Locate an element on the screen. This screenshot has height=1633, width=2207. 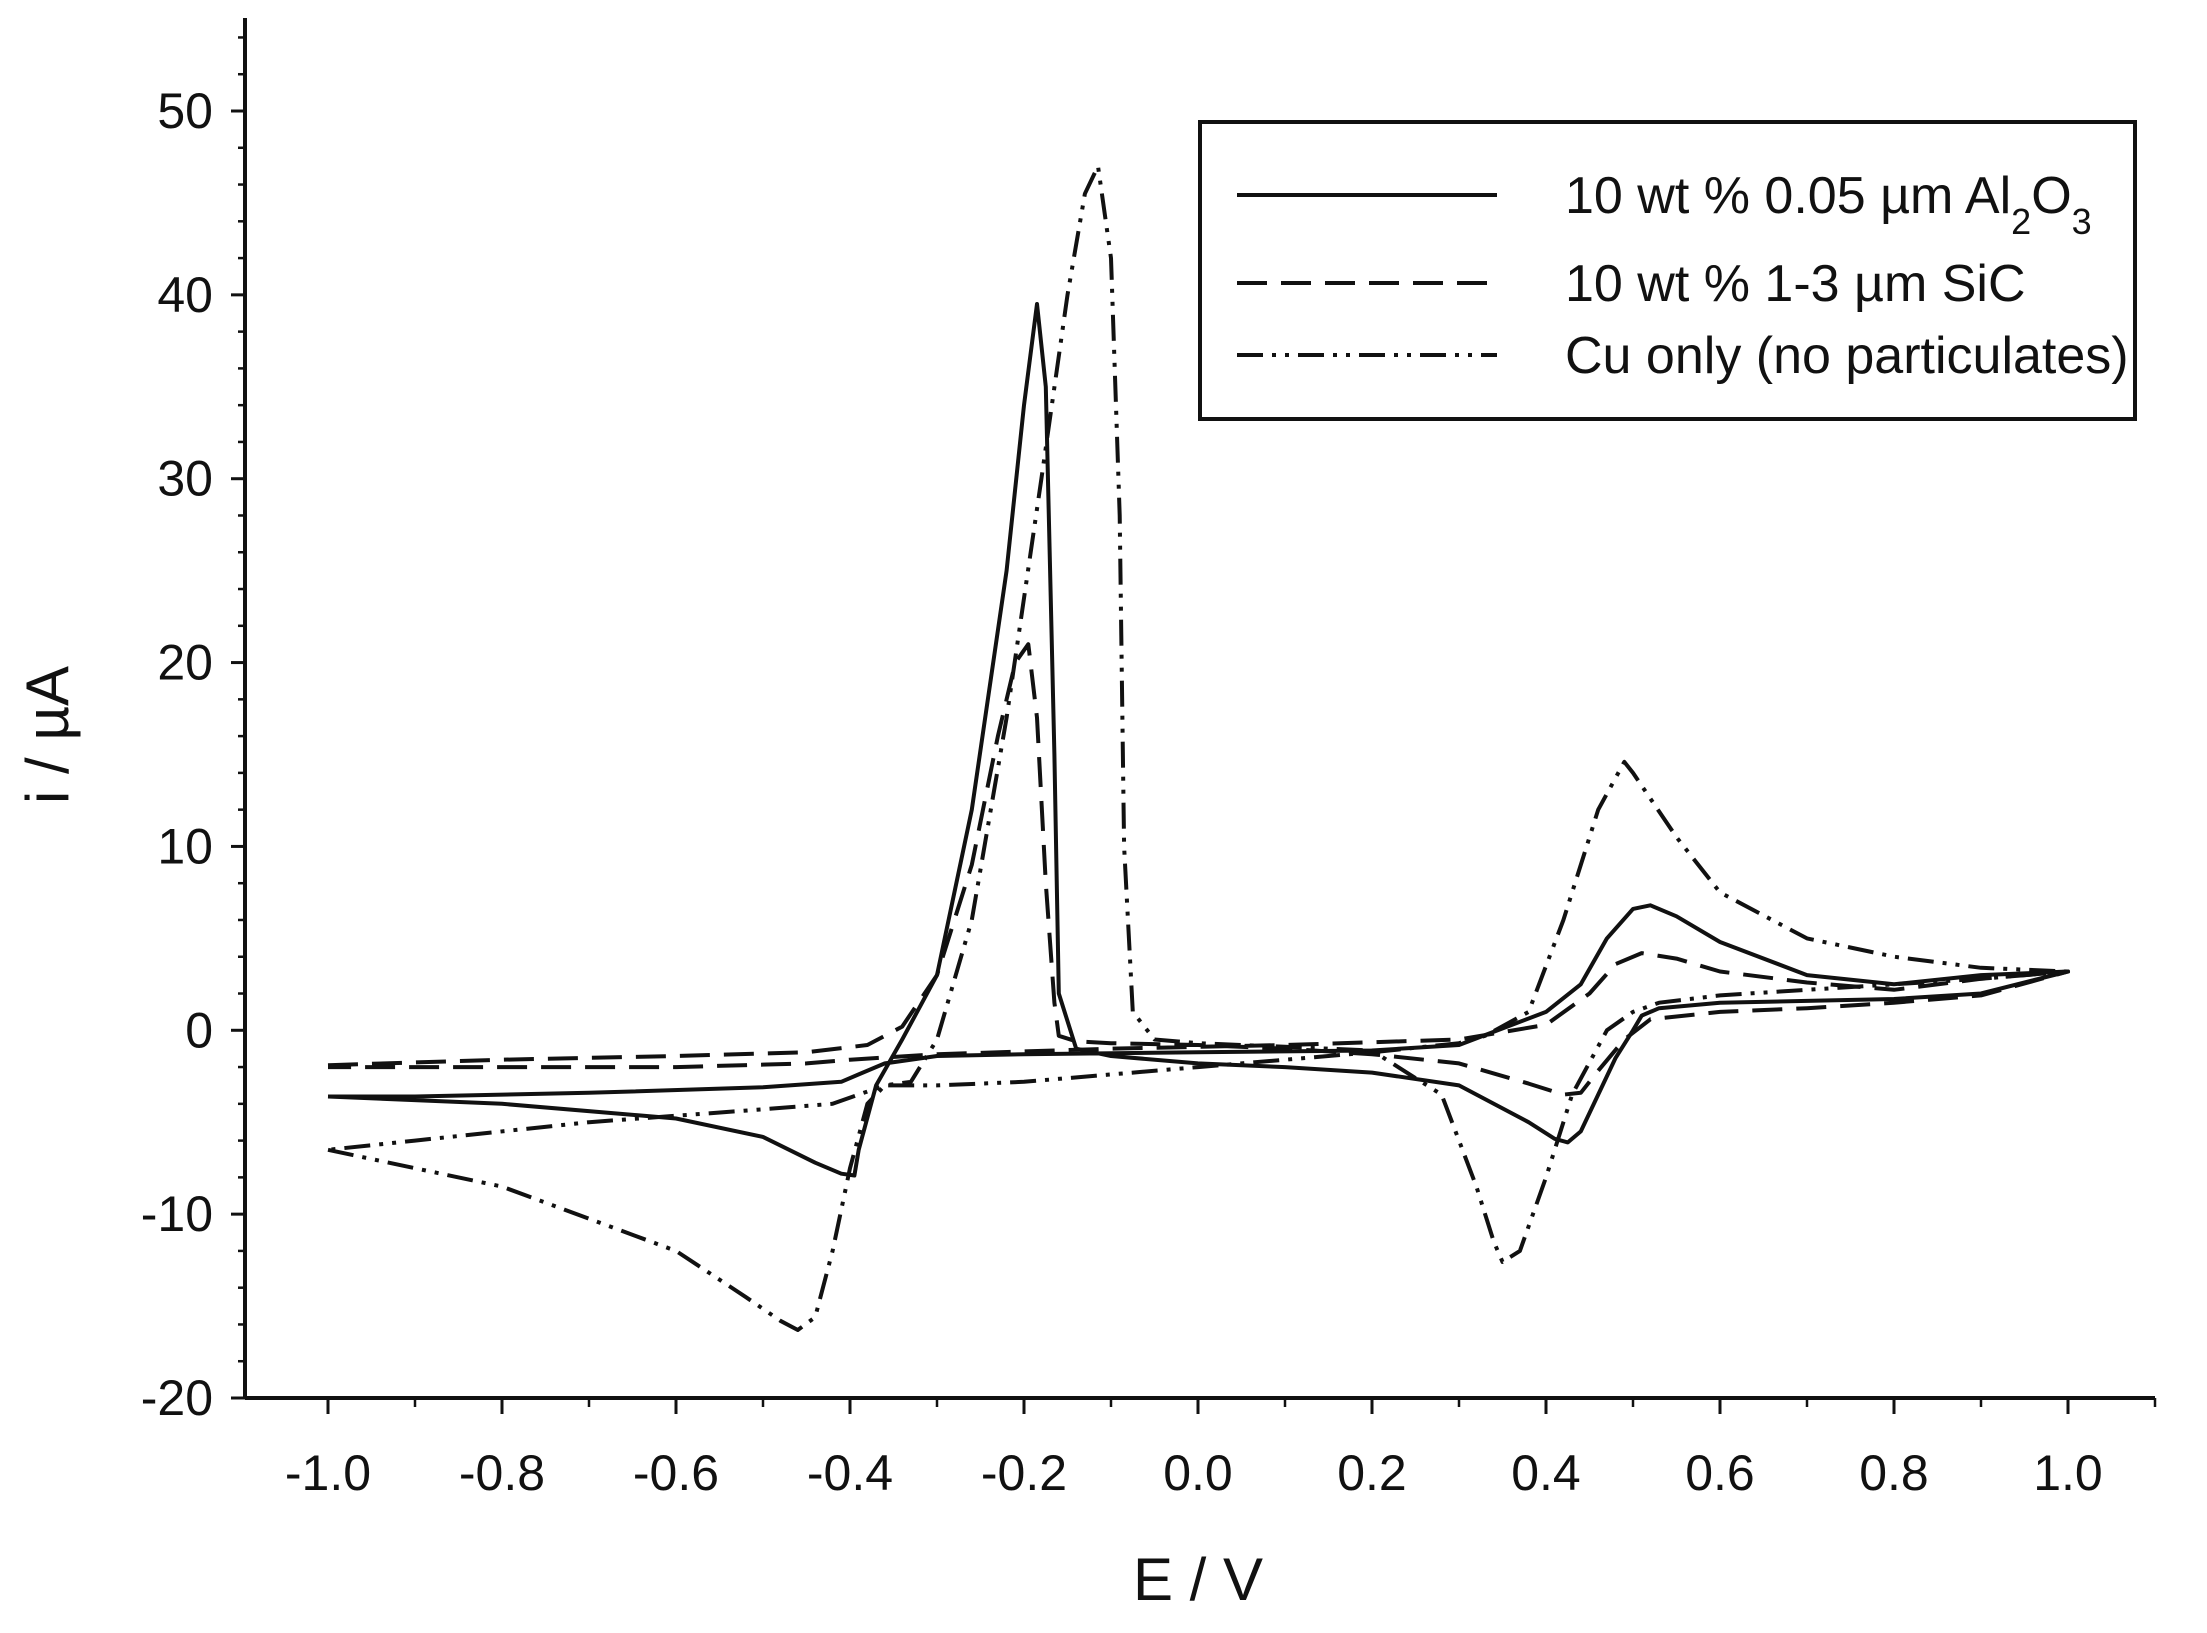
legend-box is located at coordinates (1667, 270).